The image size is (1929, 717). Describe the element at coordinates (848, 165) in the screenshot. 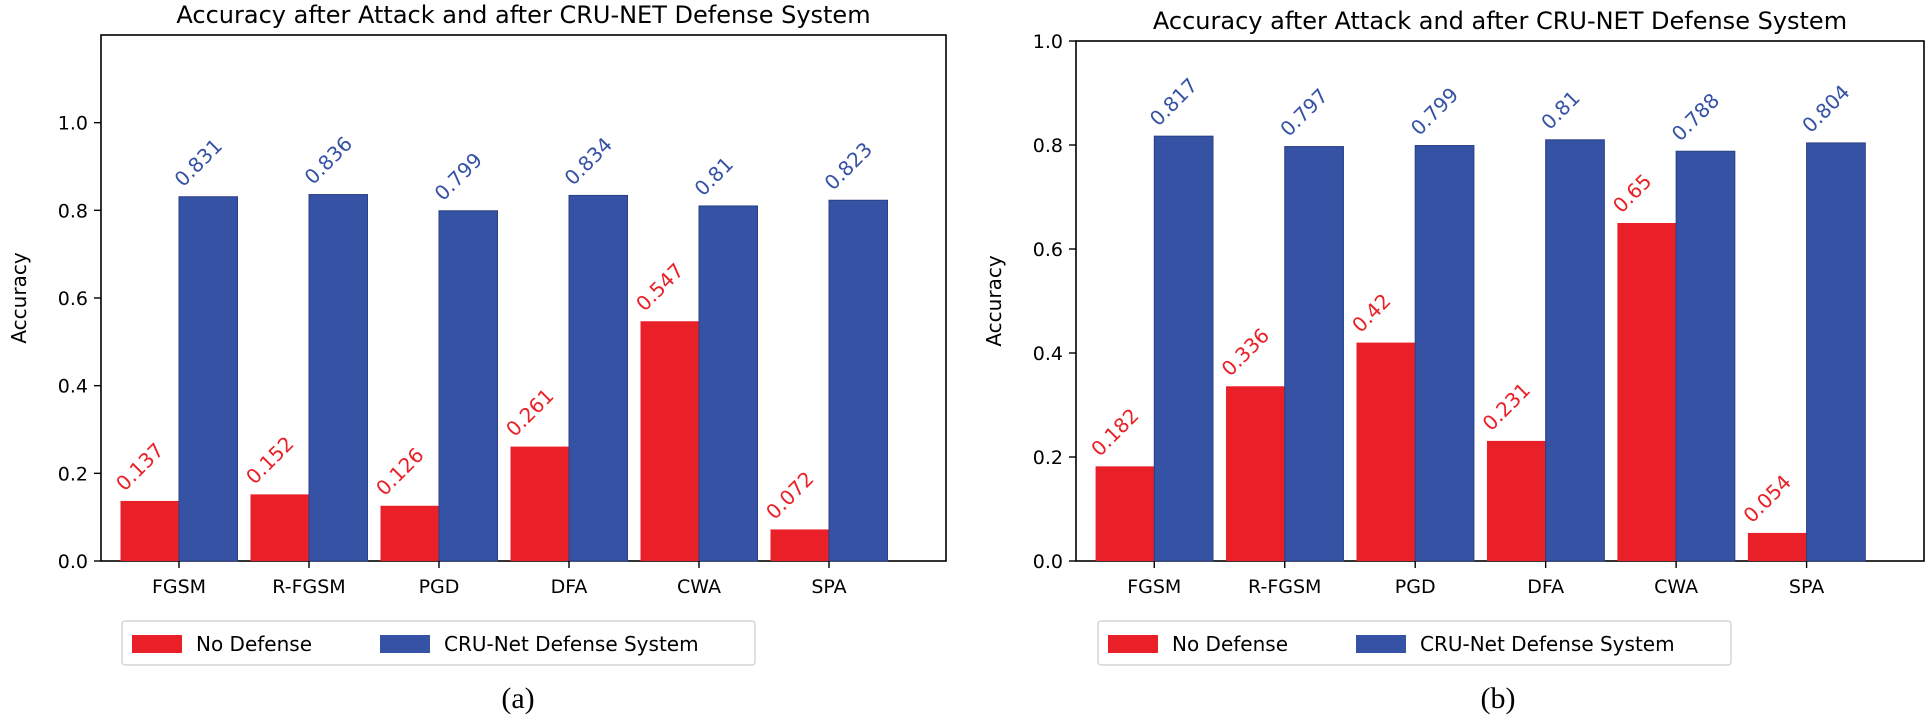

I see `value-label-cru-net-defense: 0.823` at that location.